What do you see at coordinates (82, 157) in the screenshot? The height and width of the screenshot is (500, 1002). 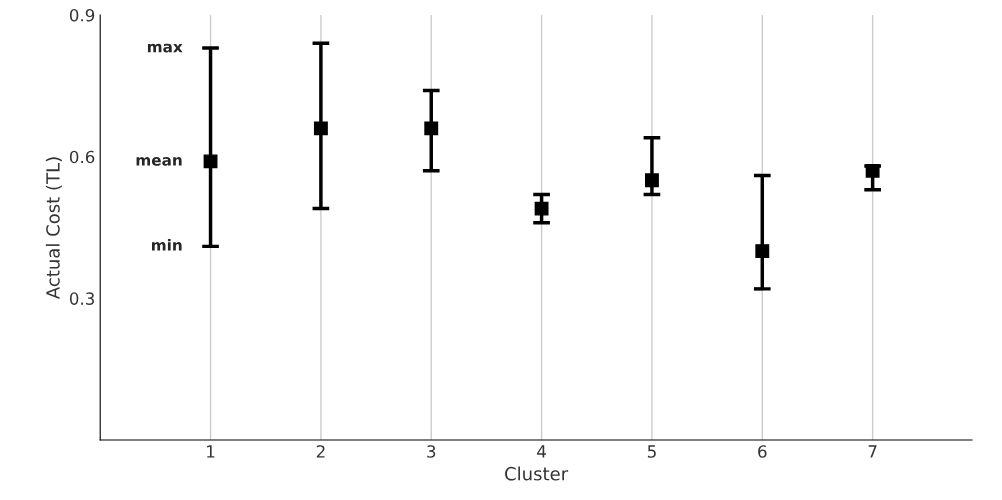 I see `y-tick-label: 0.6` at bounding box center [82, 157].